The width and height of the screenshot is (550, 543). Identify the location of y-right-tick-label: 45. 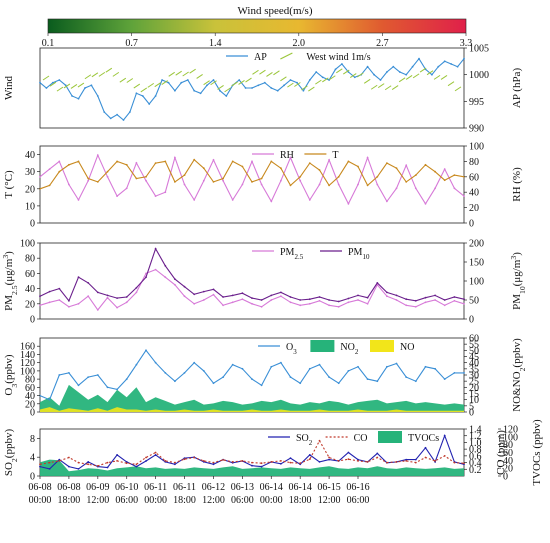
(474, 357).